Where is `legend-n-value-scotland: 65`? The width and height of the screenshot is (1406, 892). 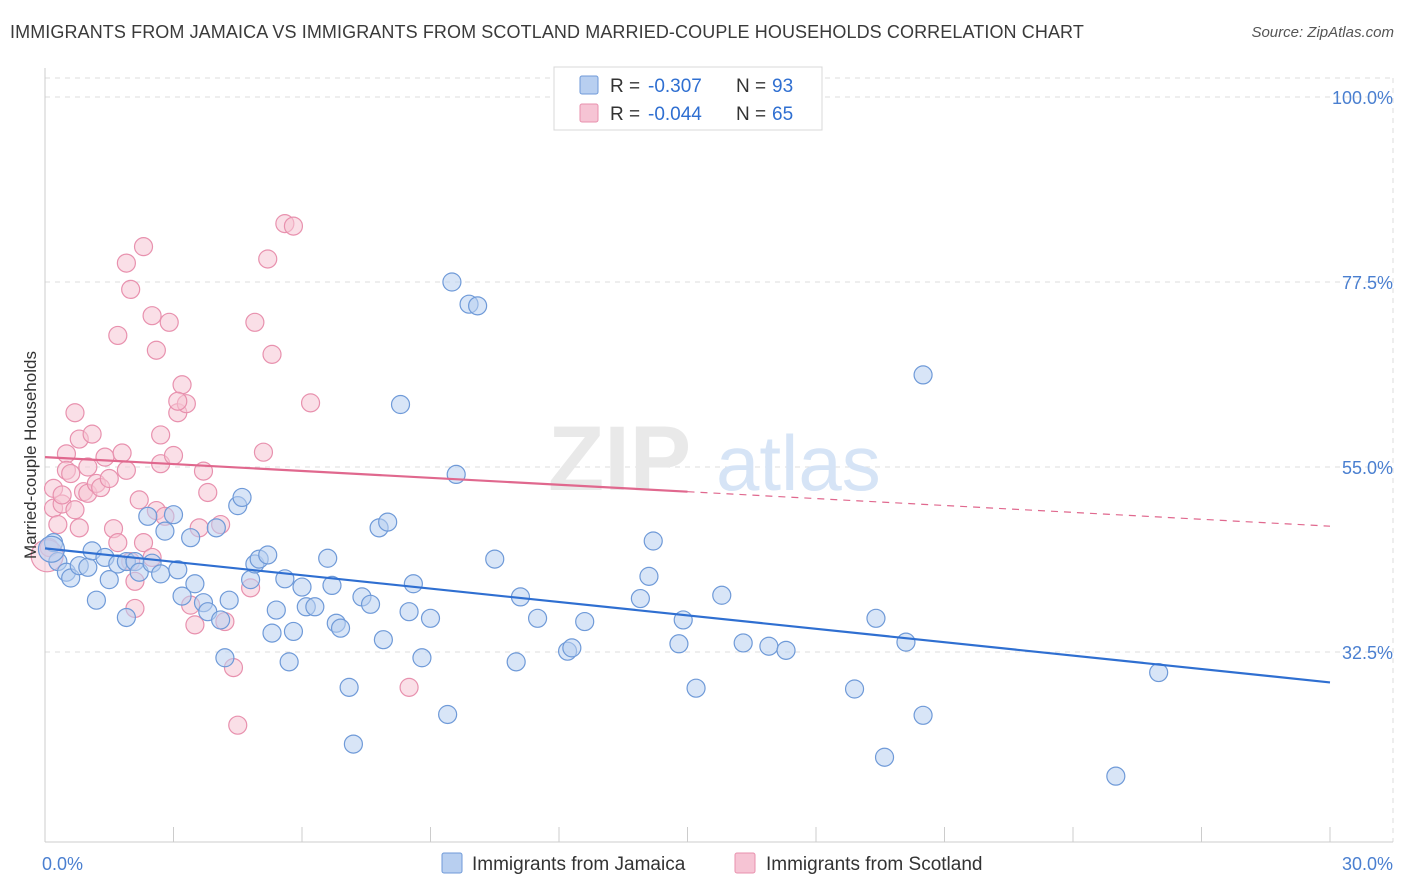
legend-n-value-scotland: 65 is located at coordinates (782, 114).